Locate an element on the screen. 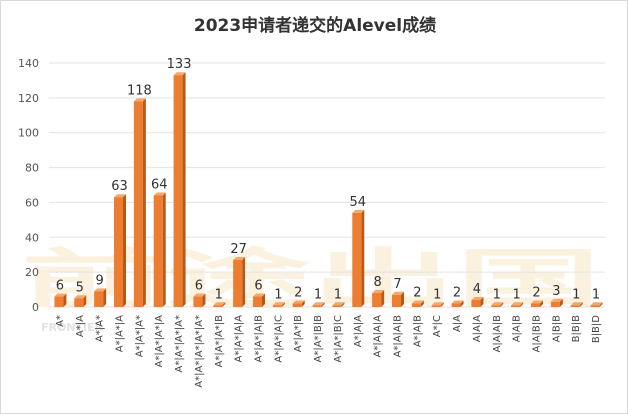 Image resolution: width=628 pixels, height=415 pixels. x-tick-label: A*|A|B is located at coordinates (417, 331).